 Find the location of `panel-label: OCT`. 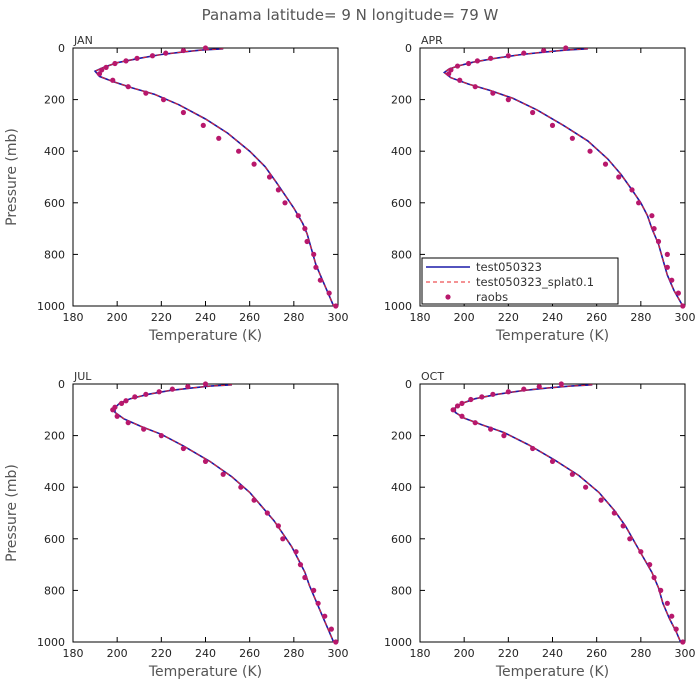

panel-label: OCT is located at coordinates (432, 376).